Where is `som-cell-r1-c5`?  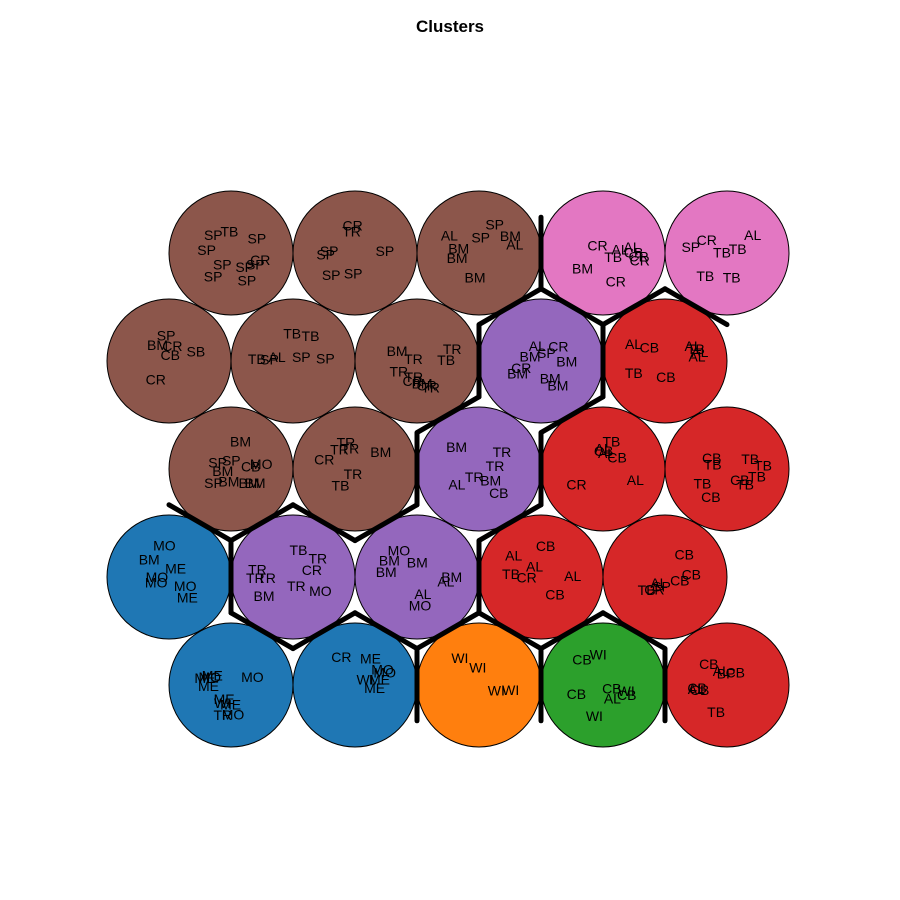
som-cell-r1-c5 is located at coordinates (727, 253).